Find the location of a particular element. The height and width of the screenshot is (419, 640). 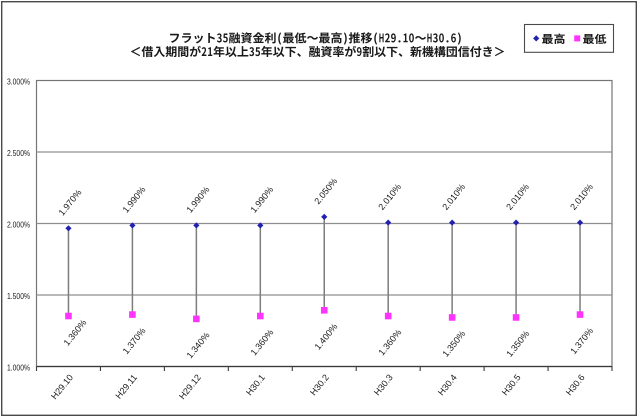

svg-text: 2.500% is located at coordinates (18, 153).